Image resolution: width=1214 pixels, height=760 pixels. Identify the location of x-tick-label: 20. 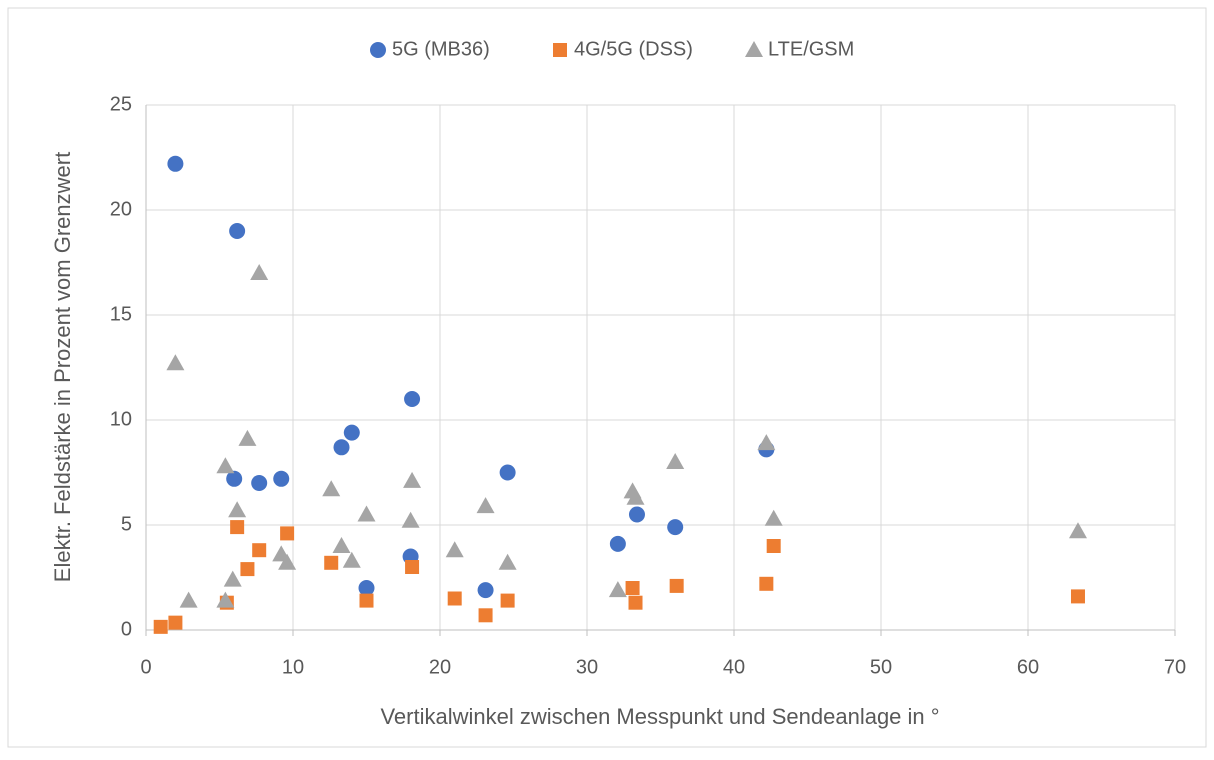
(440, 667).